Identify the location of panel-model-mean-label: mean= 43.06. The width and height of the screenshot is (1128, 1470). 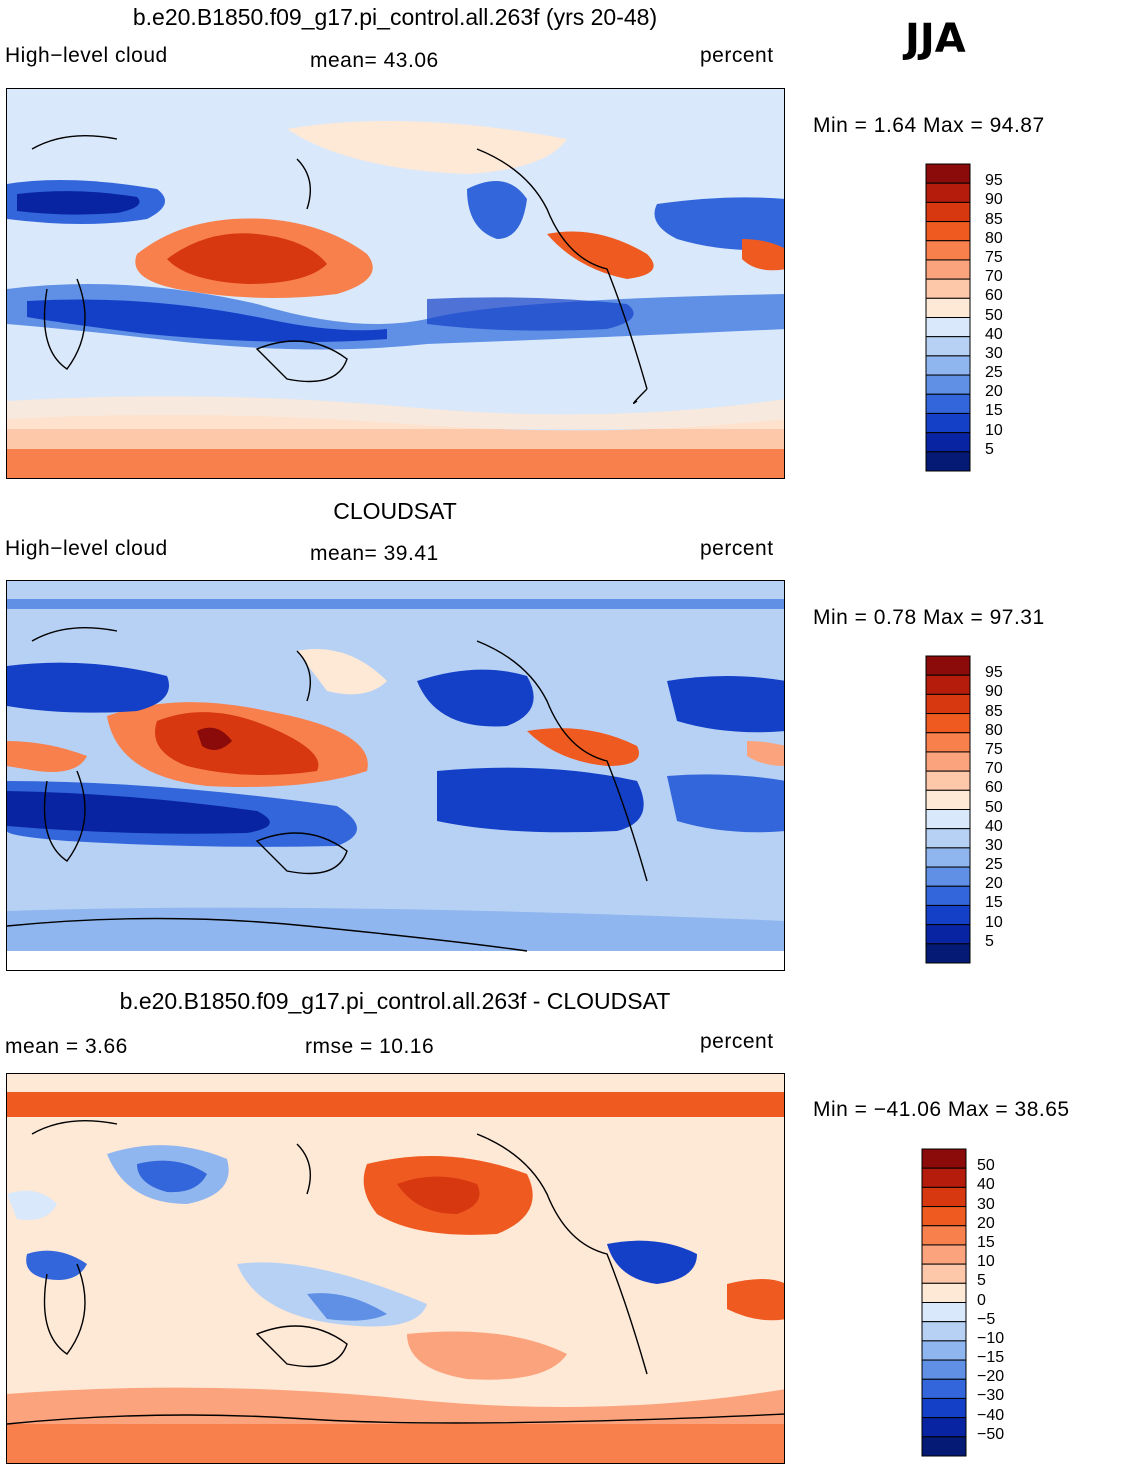
(374, 60).